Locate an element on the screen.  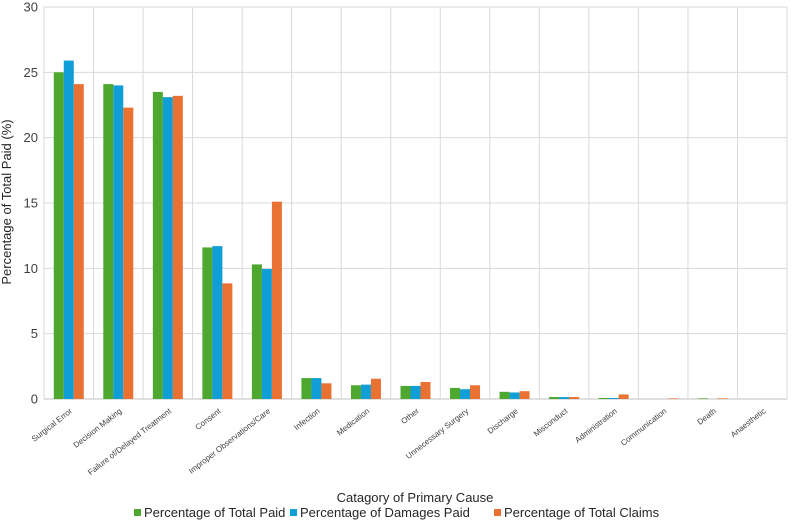
x-tick-label: Communication is located at coordinates (643, 426).